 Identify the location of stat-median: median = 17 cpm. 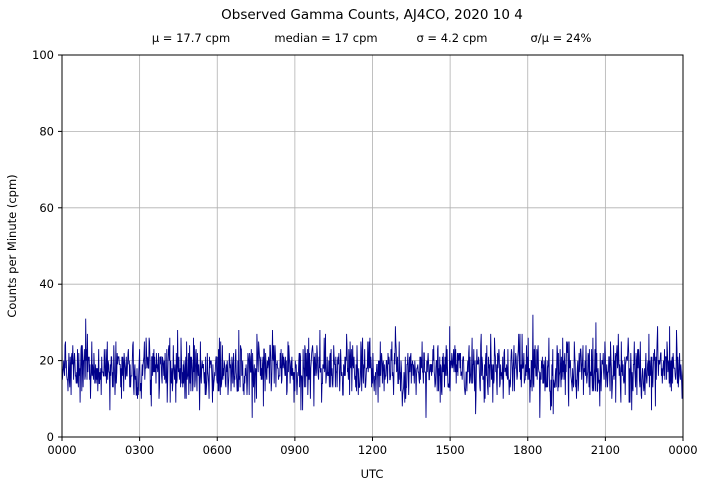
(325, 38).